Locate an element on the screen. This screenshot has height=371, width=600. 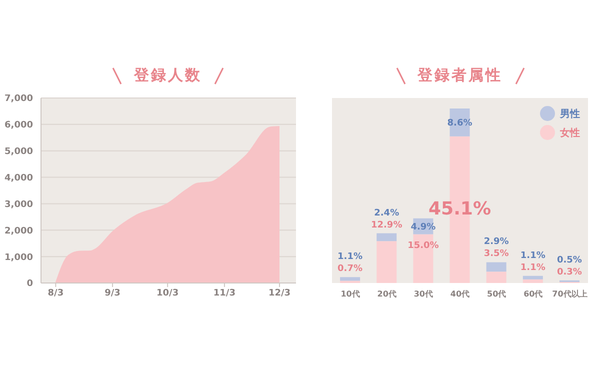
x-tick-label: 12/3 is located at coordinates (279, 293).